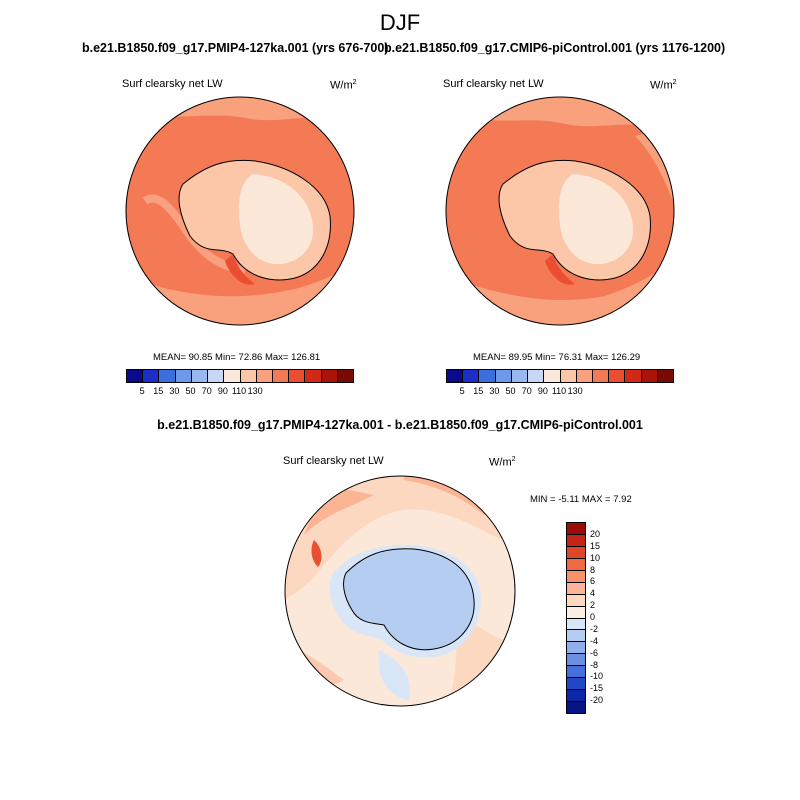  What do you see at coordinates (333, 461) in the screenshot?
I see `diff-variable-label: Surf clearsky net LW` at bounding box center [333, 461].